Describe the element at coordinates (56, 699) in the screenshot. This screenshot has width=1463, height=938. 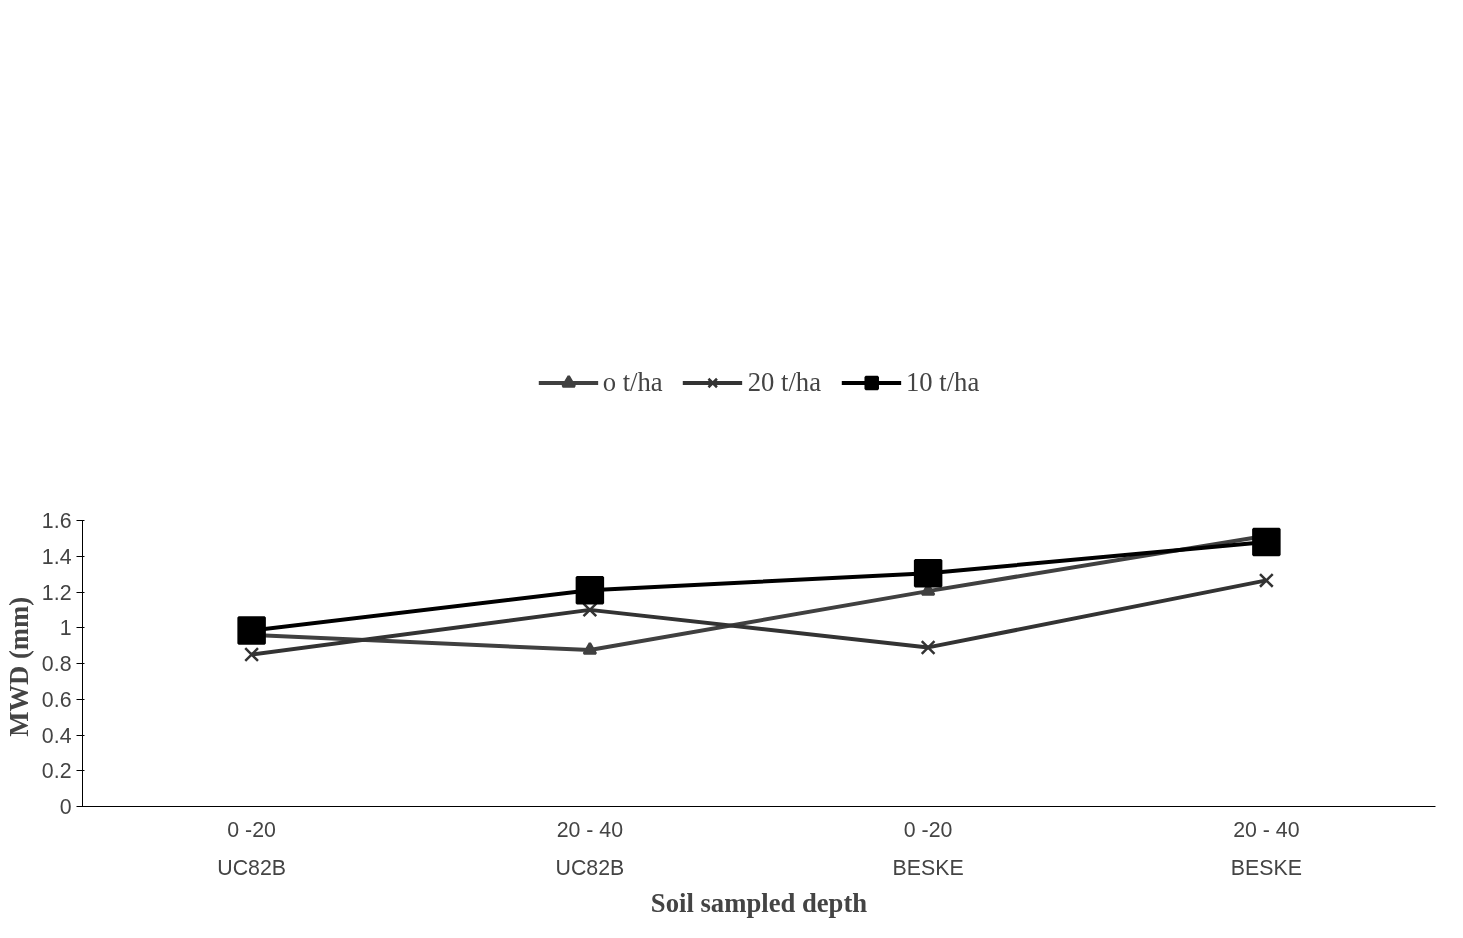
I see `y-tick-label: 0.6` at that location.